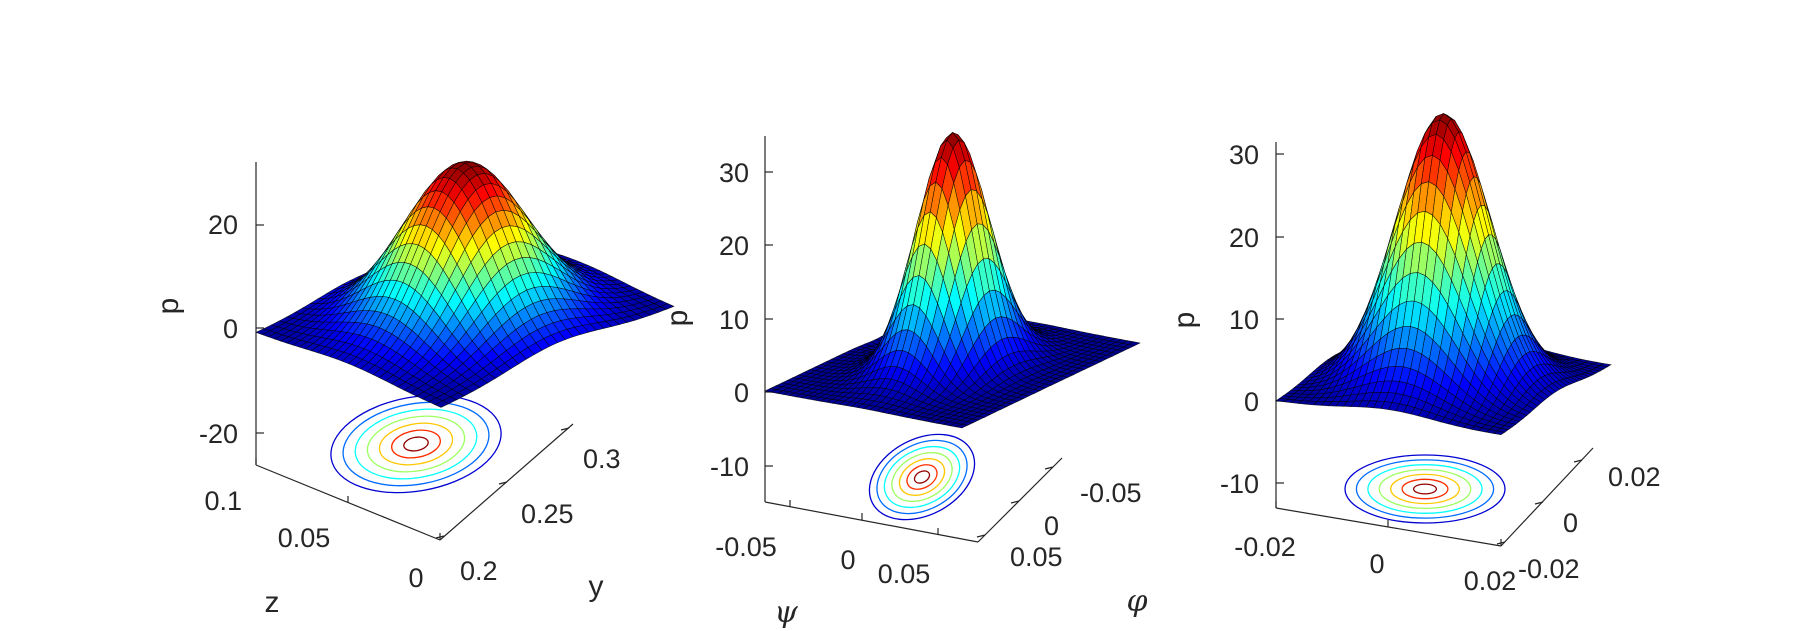 This screenshot has height=631, width=1816. What do you see at coordinates (1184, 320) in the screenshot?
I see `panel-3-z-axis-label: p` at bounding box center [1184, 320].